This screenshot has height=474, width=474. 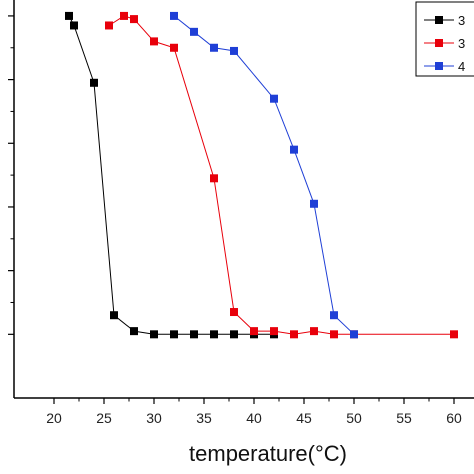 What do you see at coordinates (154, 418) in the screenshot?
I see `x-tick-label: 30` at bounding box center [154, 418].